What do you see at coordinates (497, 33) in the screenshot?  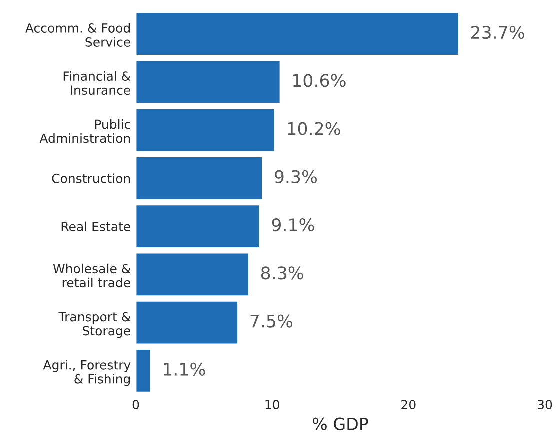 I see `data-label: 23.7%` at bounding box center [497, 33].